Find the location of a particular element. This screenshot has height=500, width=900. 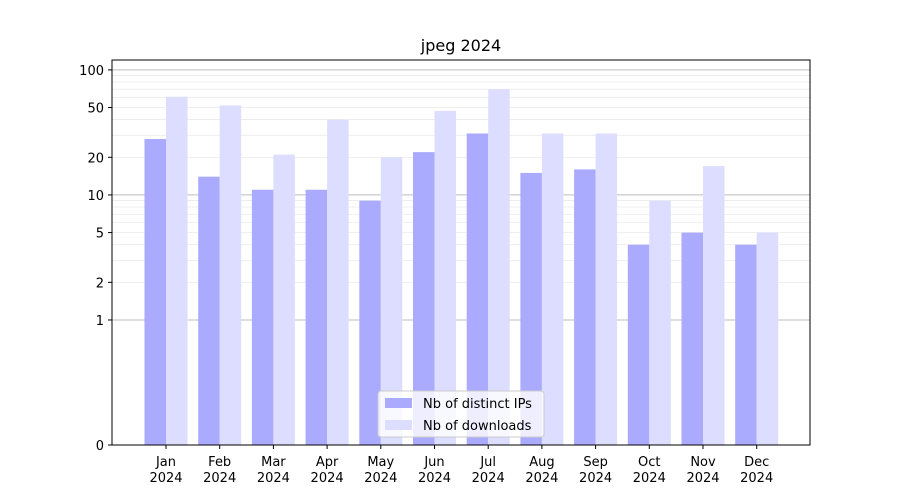

y-tick-label: 2 is located at coordinates (100, 283).